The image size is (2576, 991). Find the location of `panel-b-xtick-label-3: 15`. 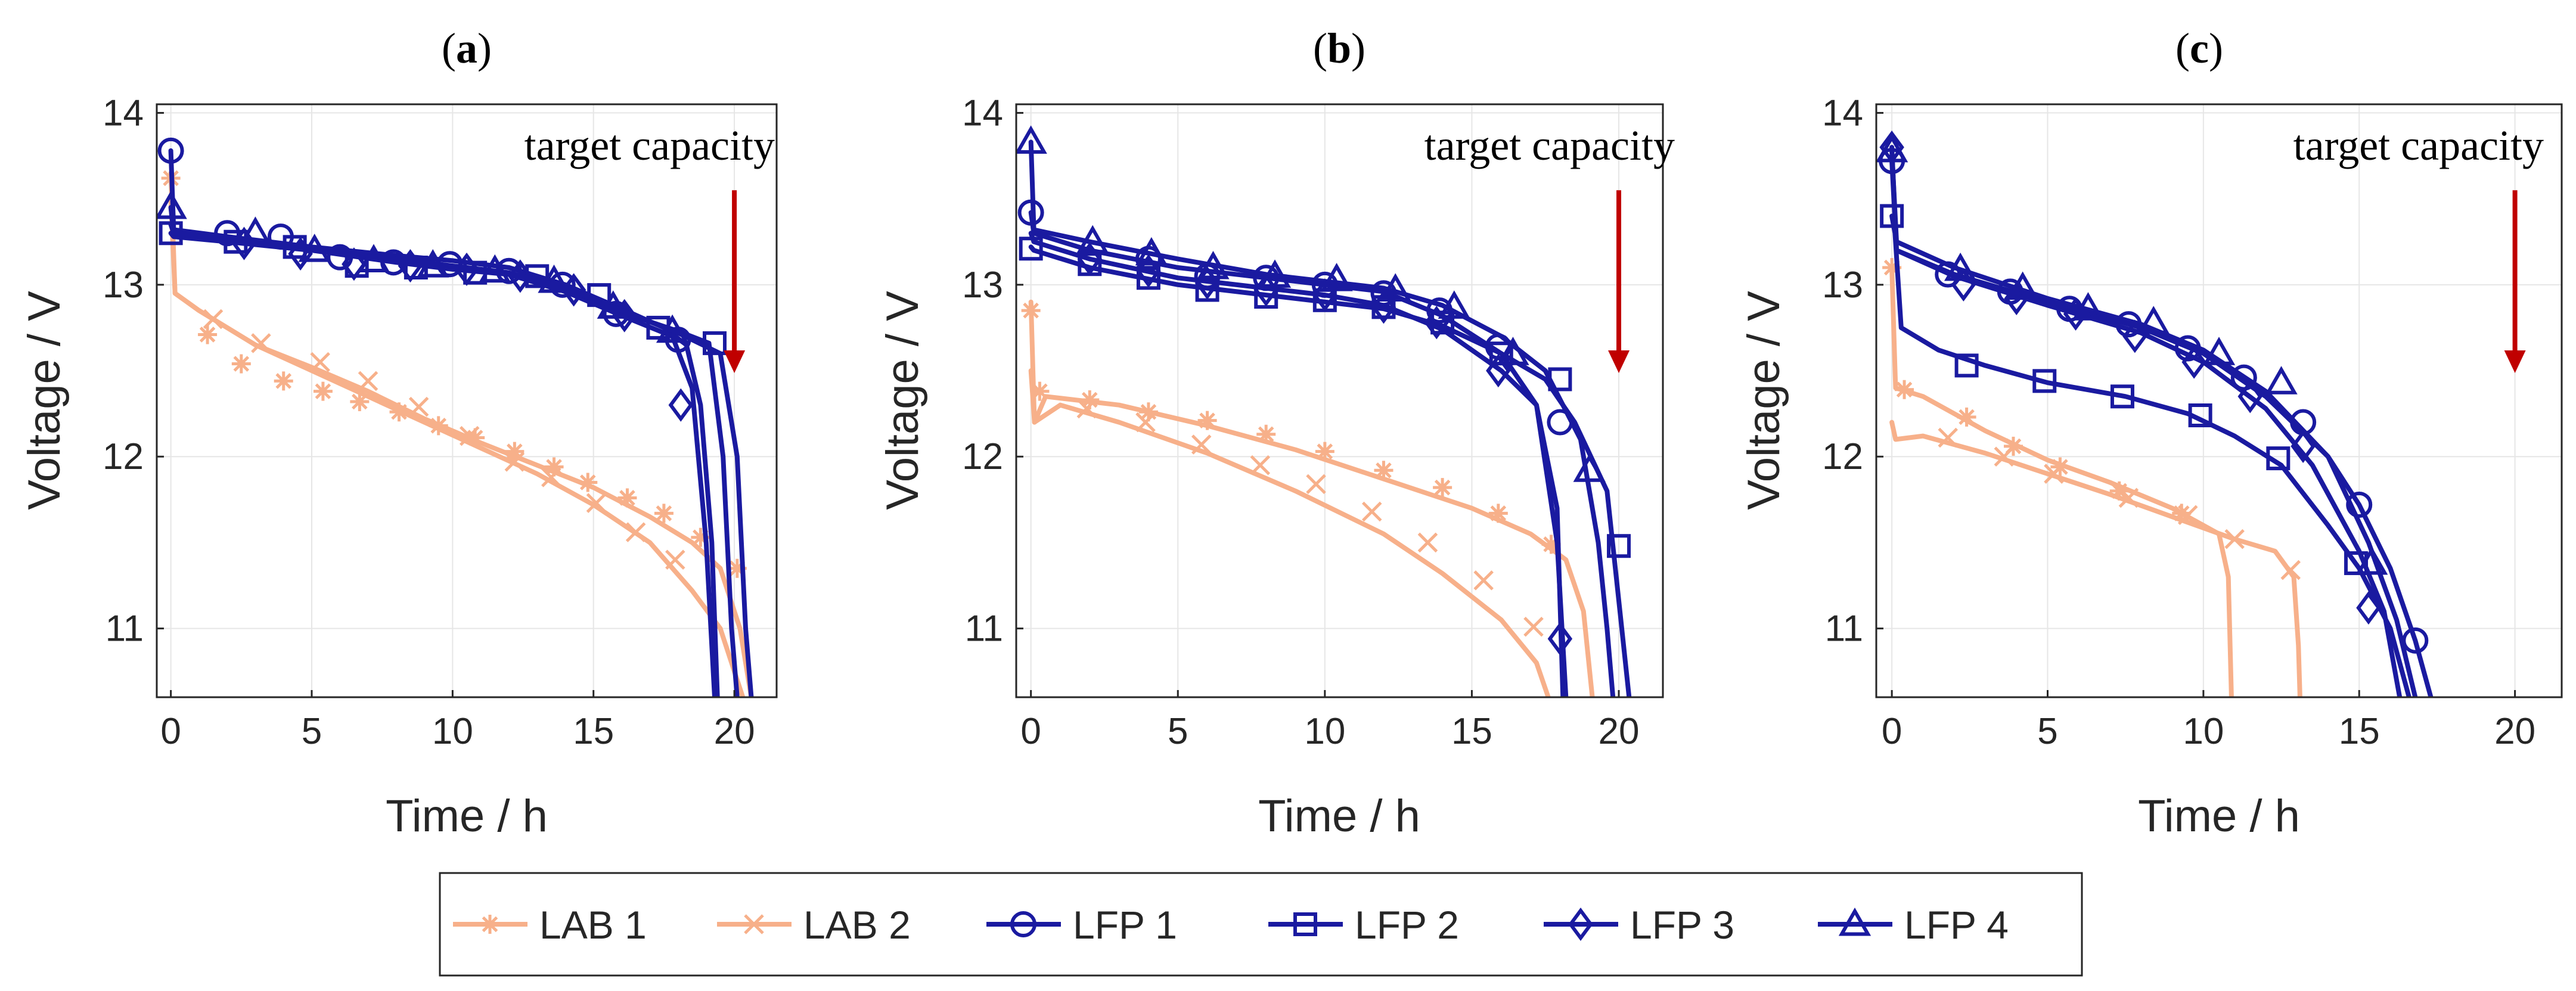

panel-b-xtick-label-3: 15 is located at coordinates (1471, 731).